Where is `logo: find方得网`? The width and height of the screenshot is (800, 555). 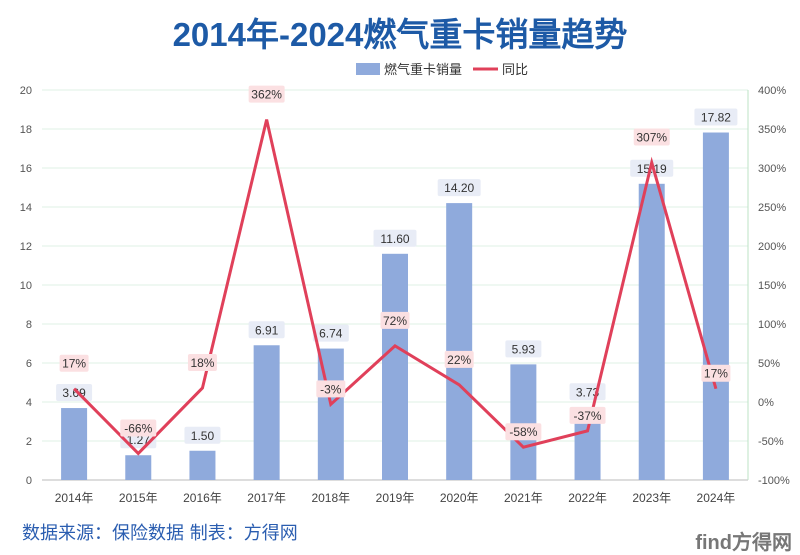
logo: find方得网 is located at coordinates (743, 543).